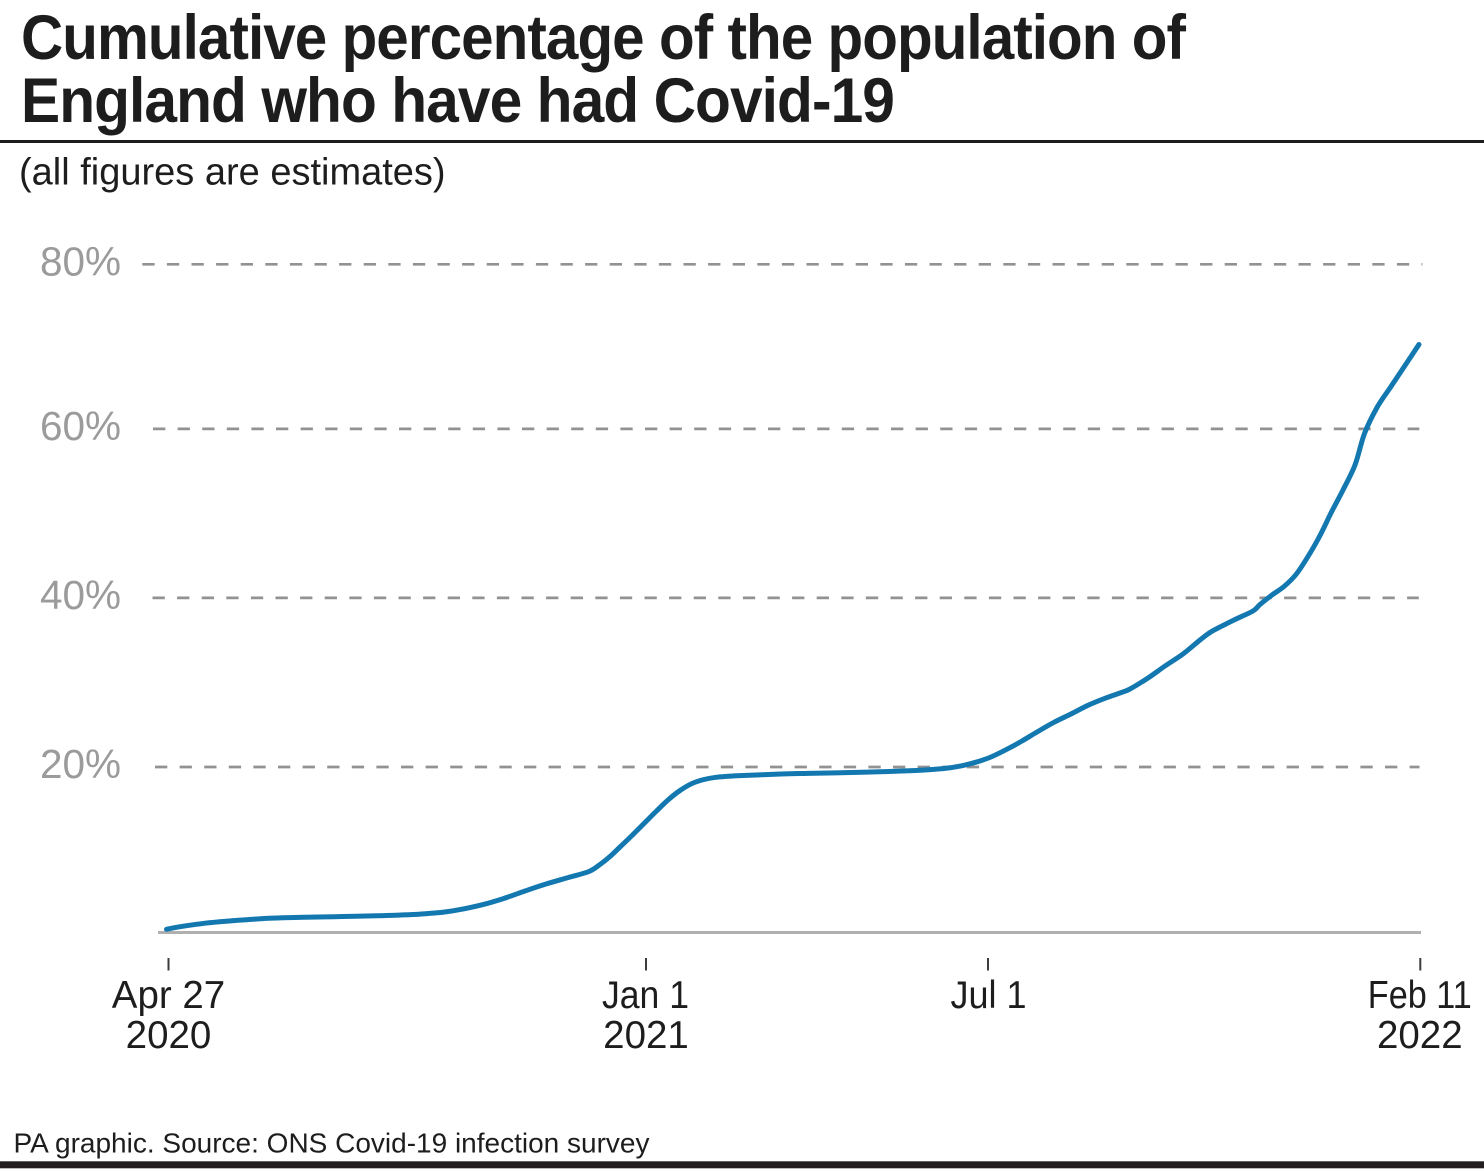 This screenshot has width=1484, height=1172. I want to click on svg-text: 2020, so click(169, 1035).